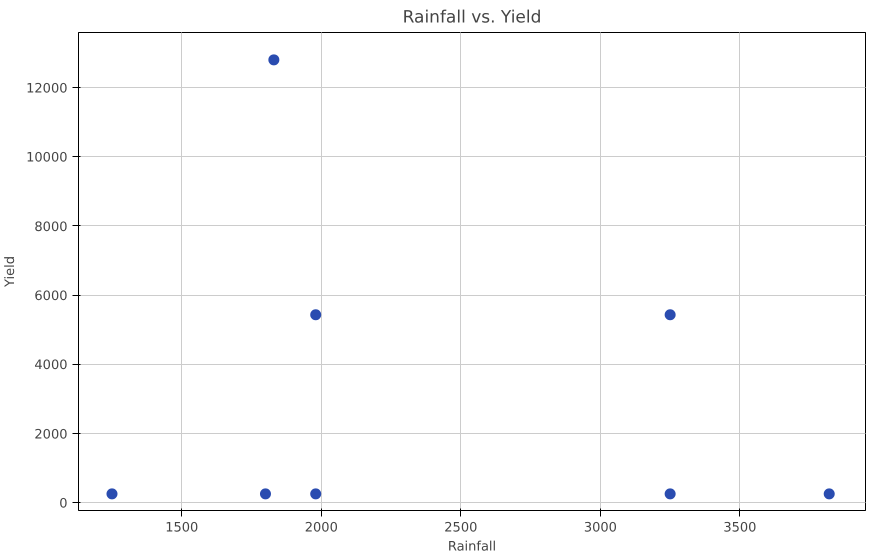 The width and height of the screenshot is (869, 557). I want to click on y-tick-label: 10000, so click(47, 158).